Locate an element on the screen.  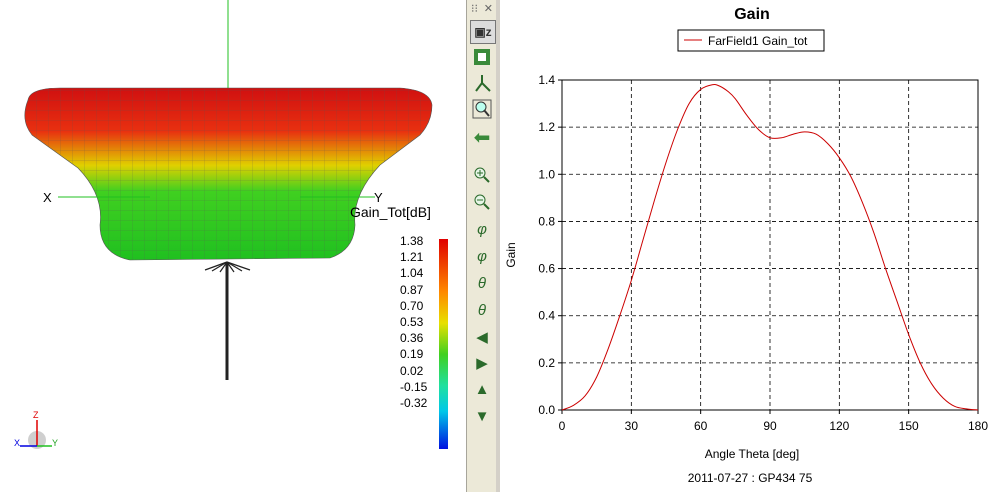
close-icon: ✕ is located at coordinates (488, 9).